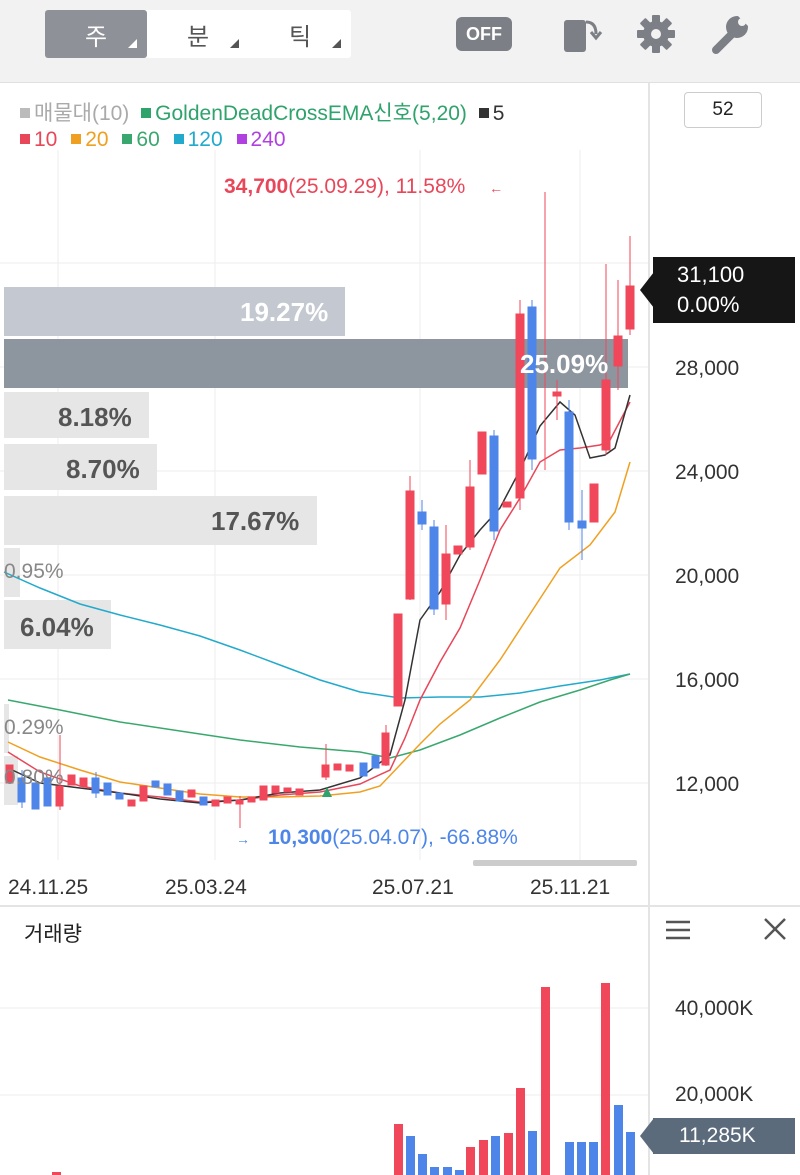 Image resolution: width=800 pixels, height=1175 pixels. I want to click on x-axis-label: 24.11.25, so click(48, 887).